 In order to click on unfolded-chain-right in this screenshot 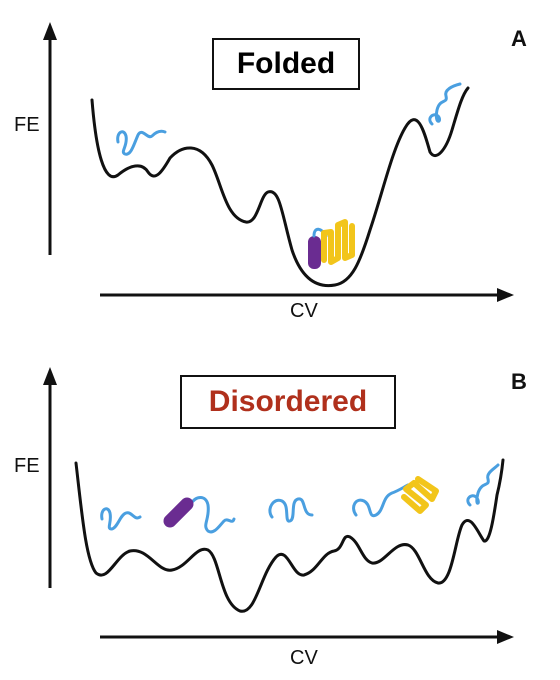, I will do `click(445, 104)`.